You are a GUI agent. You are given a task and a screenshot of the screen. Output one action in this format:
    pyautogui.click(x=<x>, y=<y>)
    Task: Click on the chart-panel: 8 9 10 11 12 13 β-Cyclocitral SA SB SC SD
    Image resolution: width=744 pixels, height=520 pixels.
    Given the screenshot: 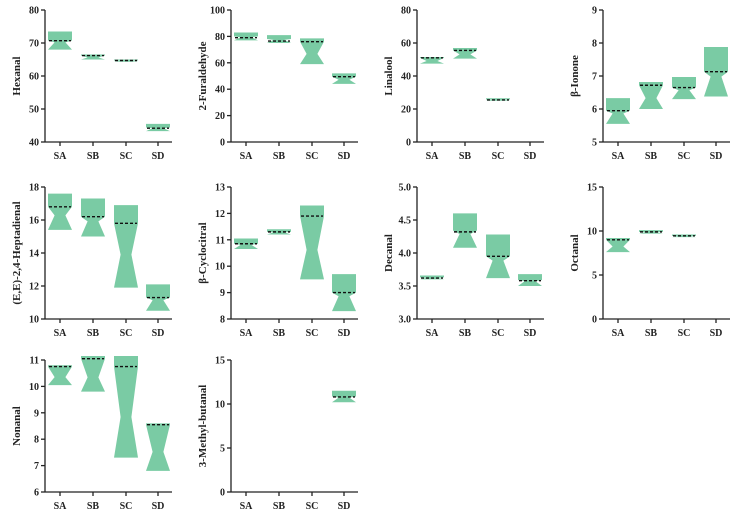 What is the action you would take?
    pyautogui.click(x=277, y=261)
    